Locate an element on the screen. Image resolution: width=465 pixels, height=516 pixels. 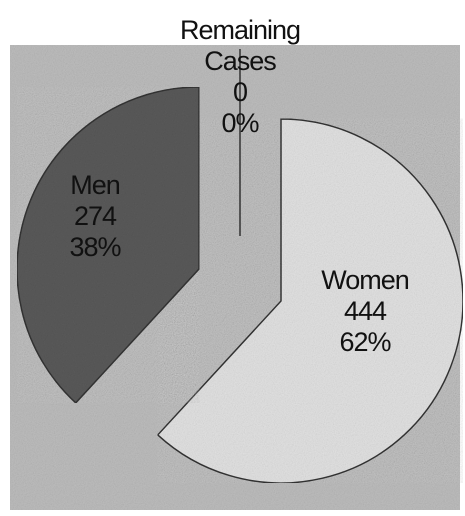
slice-value: 274 is located at coordinates (95, 216).